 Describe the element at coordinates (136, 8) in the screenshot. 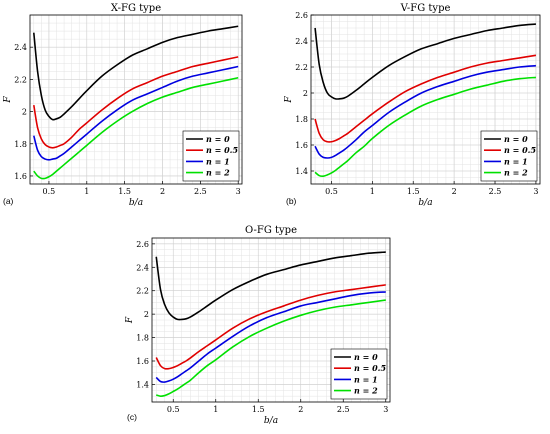

I see `chart-title: X-FG type` at that location.